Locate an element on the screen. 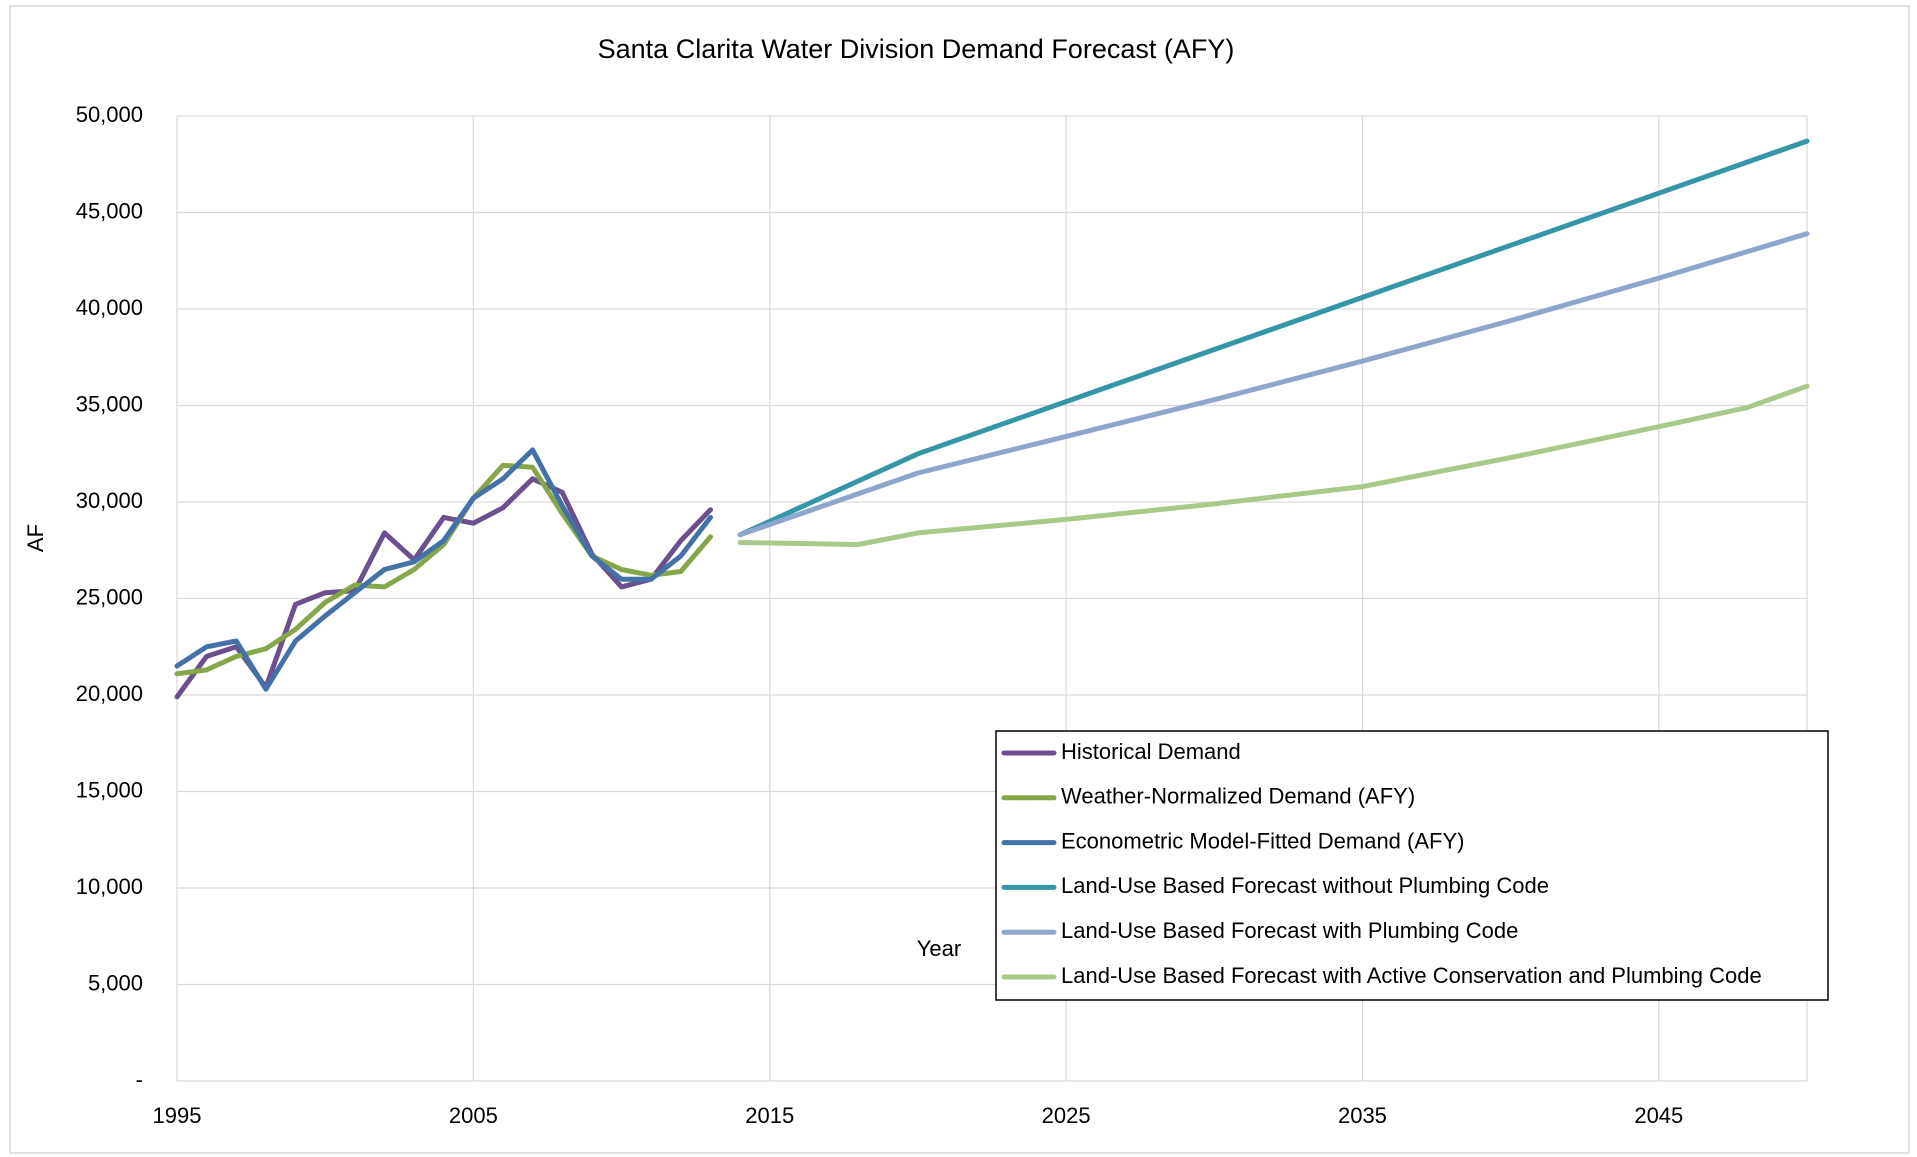 This screenshot has height=1157, width=1917. x-tick-label: 2035 is located at coordinates (1362, 1115).